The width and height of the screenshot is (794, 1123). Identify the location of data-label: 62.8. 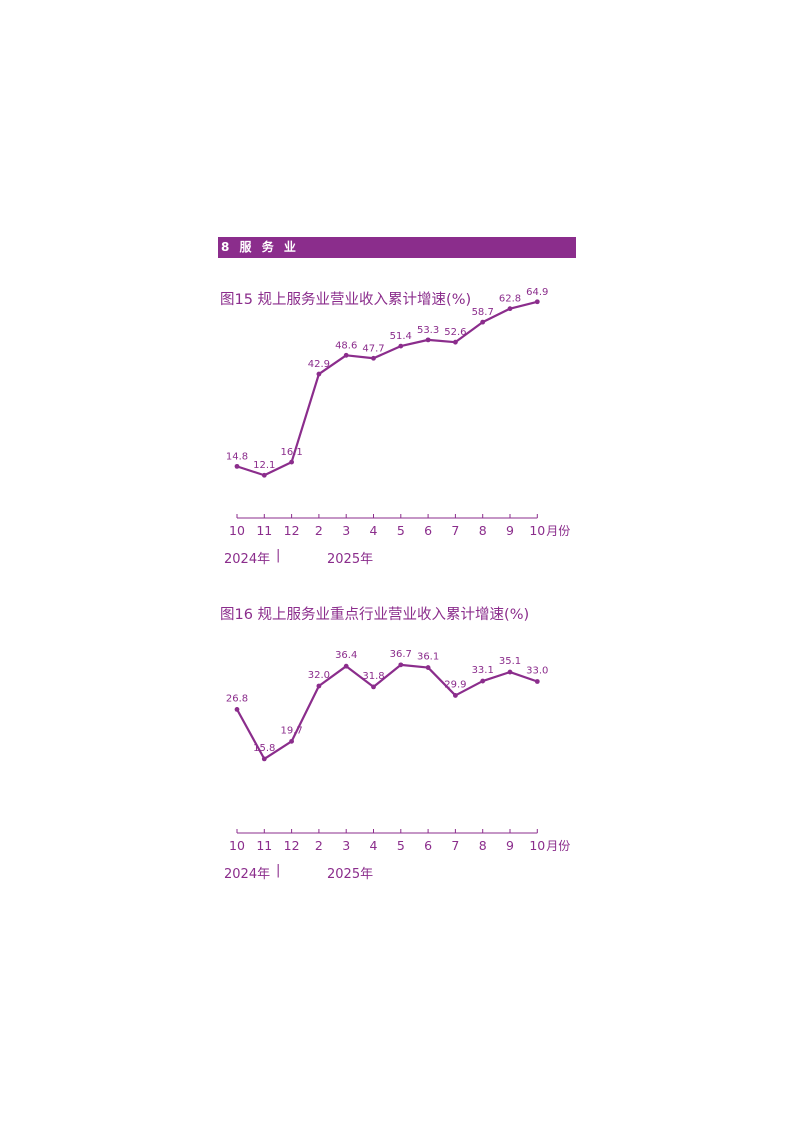
(510, 299).